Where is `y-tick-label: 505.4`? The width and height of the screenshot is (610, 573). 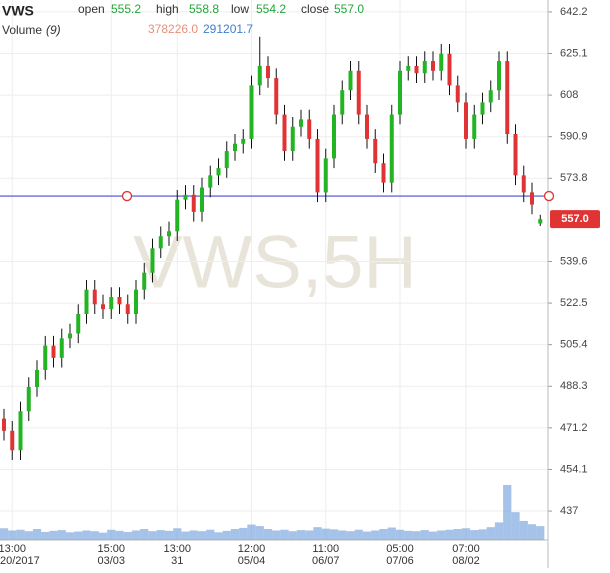 y-tick-label: 505.4 is located at coordinates (574, 345).